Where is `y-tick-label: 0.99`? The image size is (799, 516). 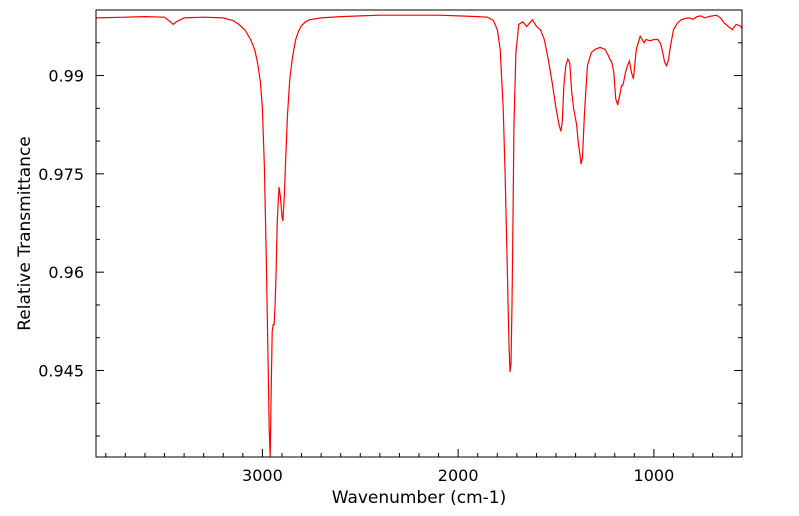 y-tick-label: 0.99 is located at coordinates (66, 76).